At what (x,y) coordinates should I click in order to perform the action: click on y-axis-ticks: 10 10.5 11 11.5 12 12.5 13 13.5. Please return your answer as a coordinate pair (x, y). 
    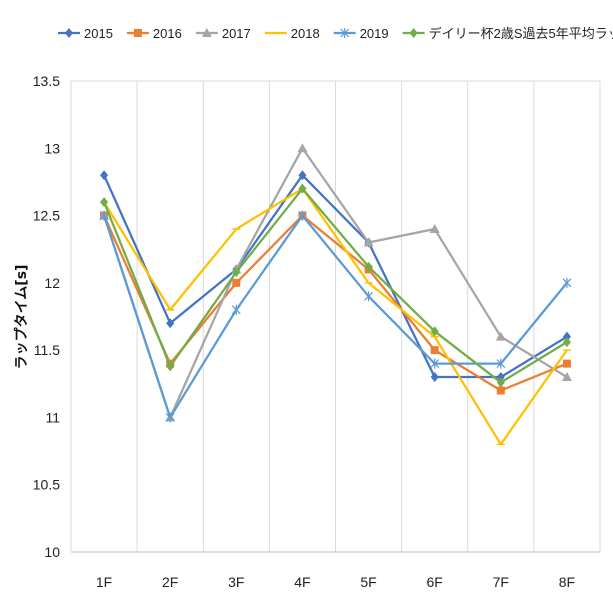
    Looking at the image, I should click on (46, 316).